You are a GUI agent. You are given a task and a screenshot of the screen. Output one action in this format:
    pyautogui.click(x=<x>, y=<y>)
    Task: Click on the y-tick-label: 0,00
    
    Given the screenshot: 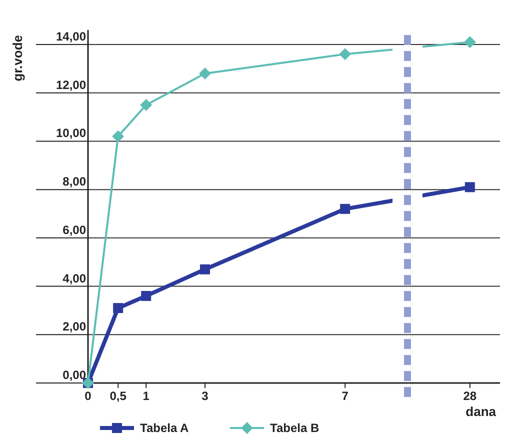 What is the action you would take?
    pyautogui.click(x=74, y=375)
    